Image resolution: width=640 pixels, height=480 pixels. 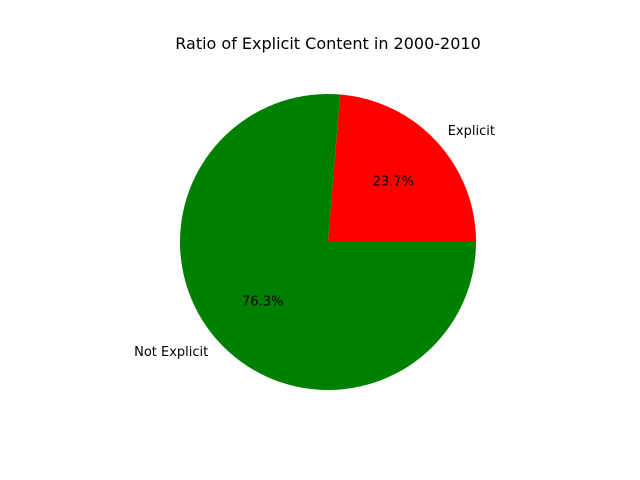 I want to click on slice-percent-label: 76.3%, so click(x=262, y=302).